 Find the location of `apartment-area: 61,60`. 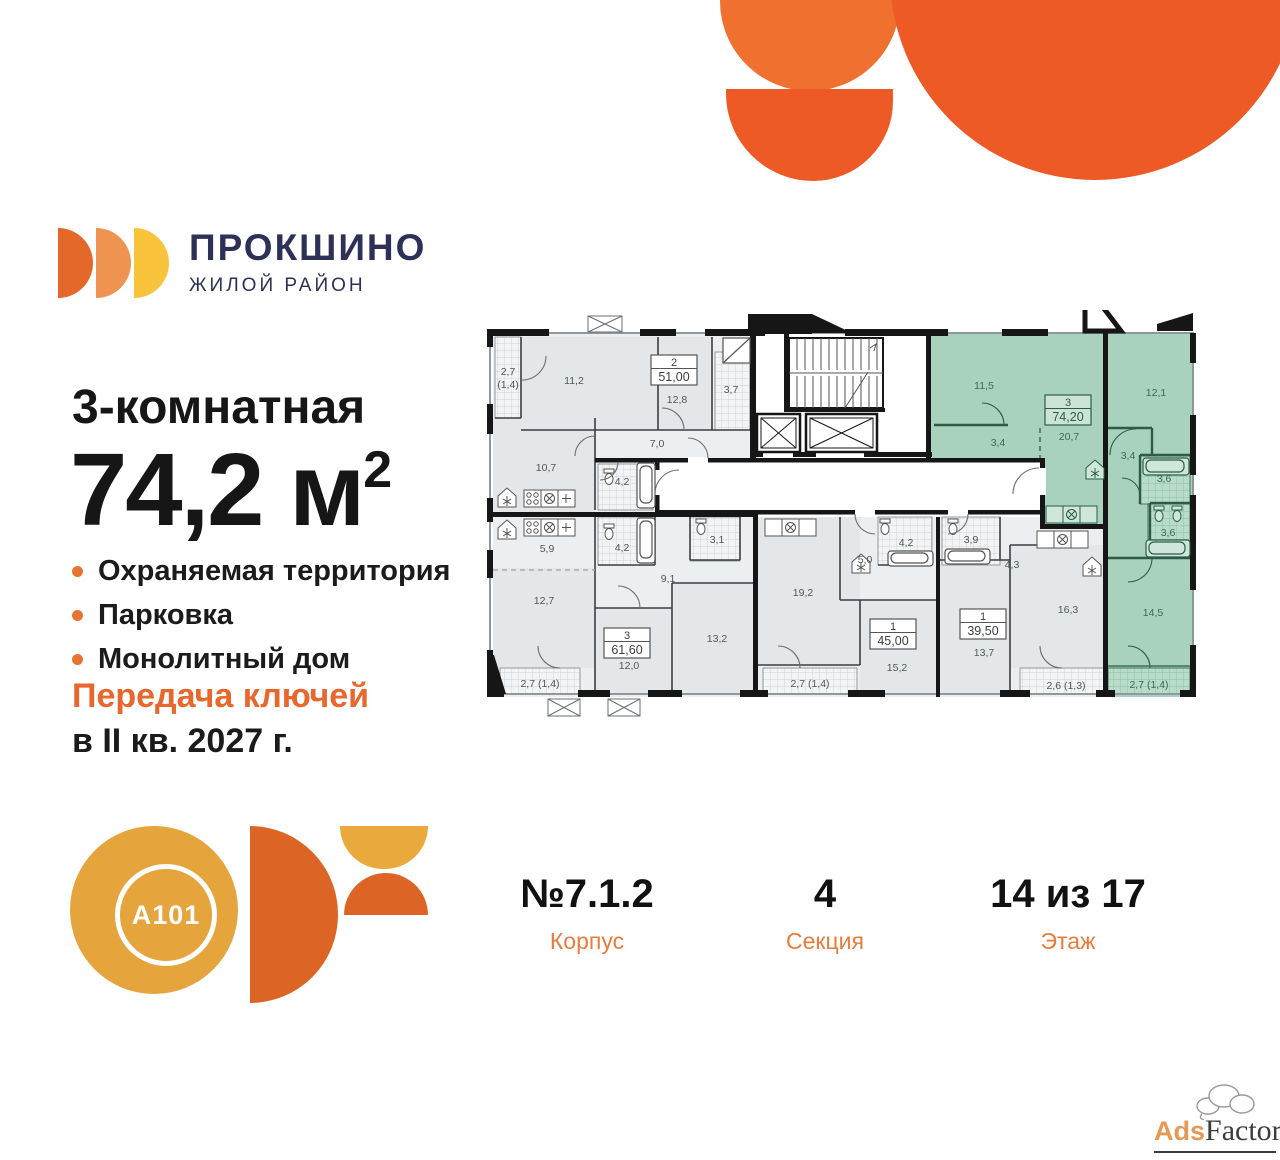

apartment-area: 61,60 is located at coordinates (626, 650).